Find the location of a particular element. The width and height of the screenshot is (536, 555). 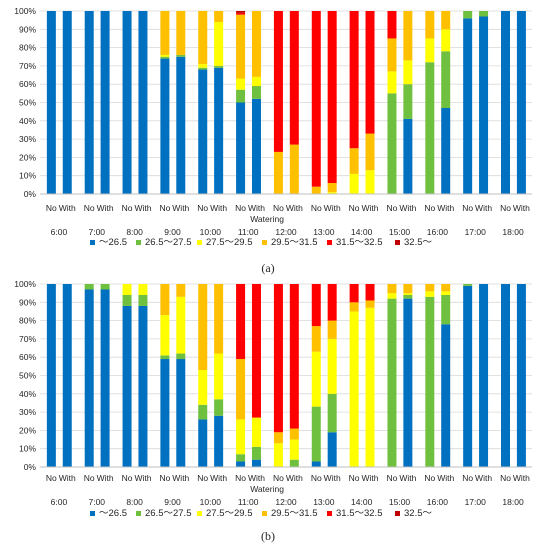

time-label: 14:00 is located at coordinates (362, 502).